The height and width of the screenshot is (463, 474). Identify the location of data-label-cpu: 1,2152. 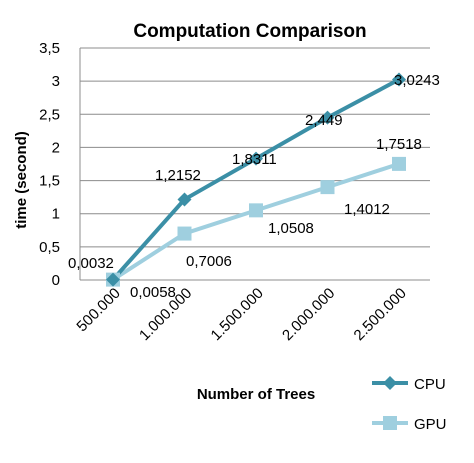
(178, 175).